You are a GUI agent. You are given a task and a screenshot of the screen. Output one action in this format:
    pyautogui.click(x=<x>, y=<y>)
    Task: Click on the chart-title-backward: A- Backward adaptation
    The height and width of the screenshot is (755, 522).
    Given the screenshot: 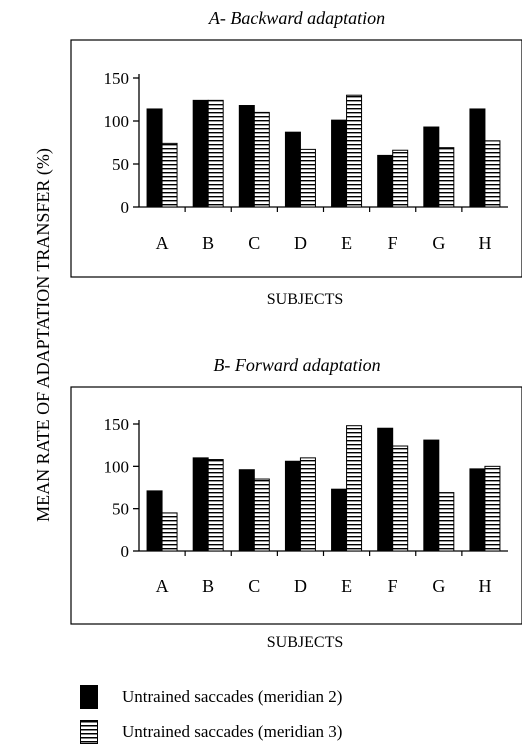 What is the action you would take?
    pyautogui.click(x=296, y=18)
    